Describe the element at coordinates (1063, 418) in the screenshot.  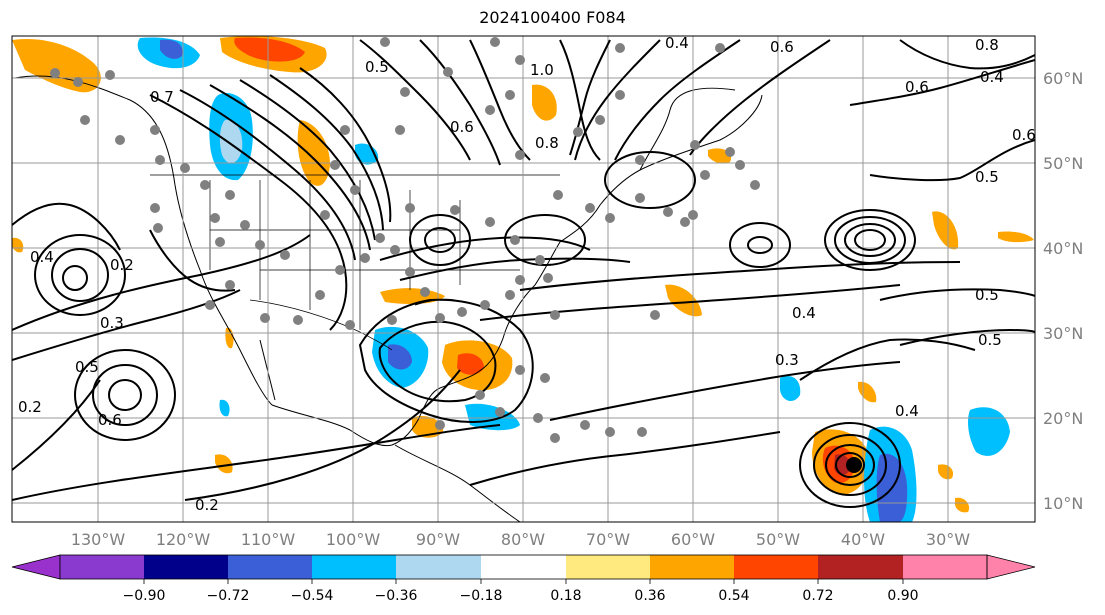
I see `lat-label: 20°N` at that location.